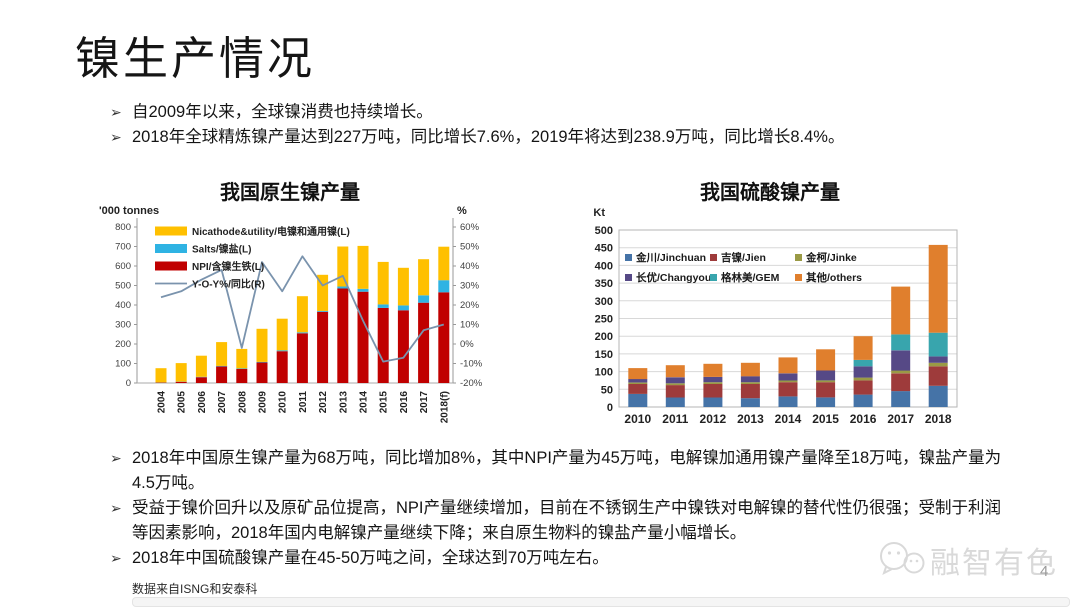  What do you see at coordinates (604, 355) in the screenshot?
I see `svg-text: 150` at bounding box center [604, 355].